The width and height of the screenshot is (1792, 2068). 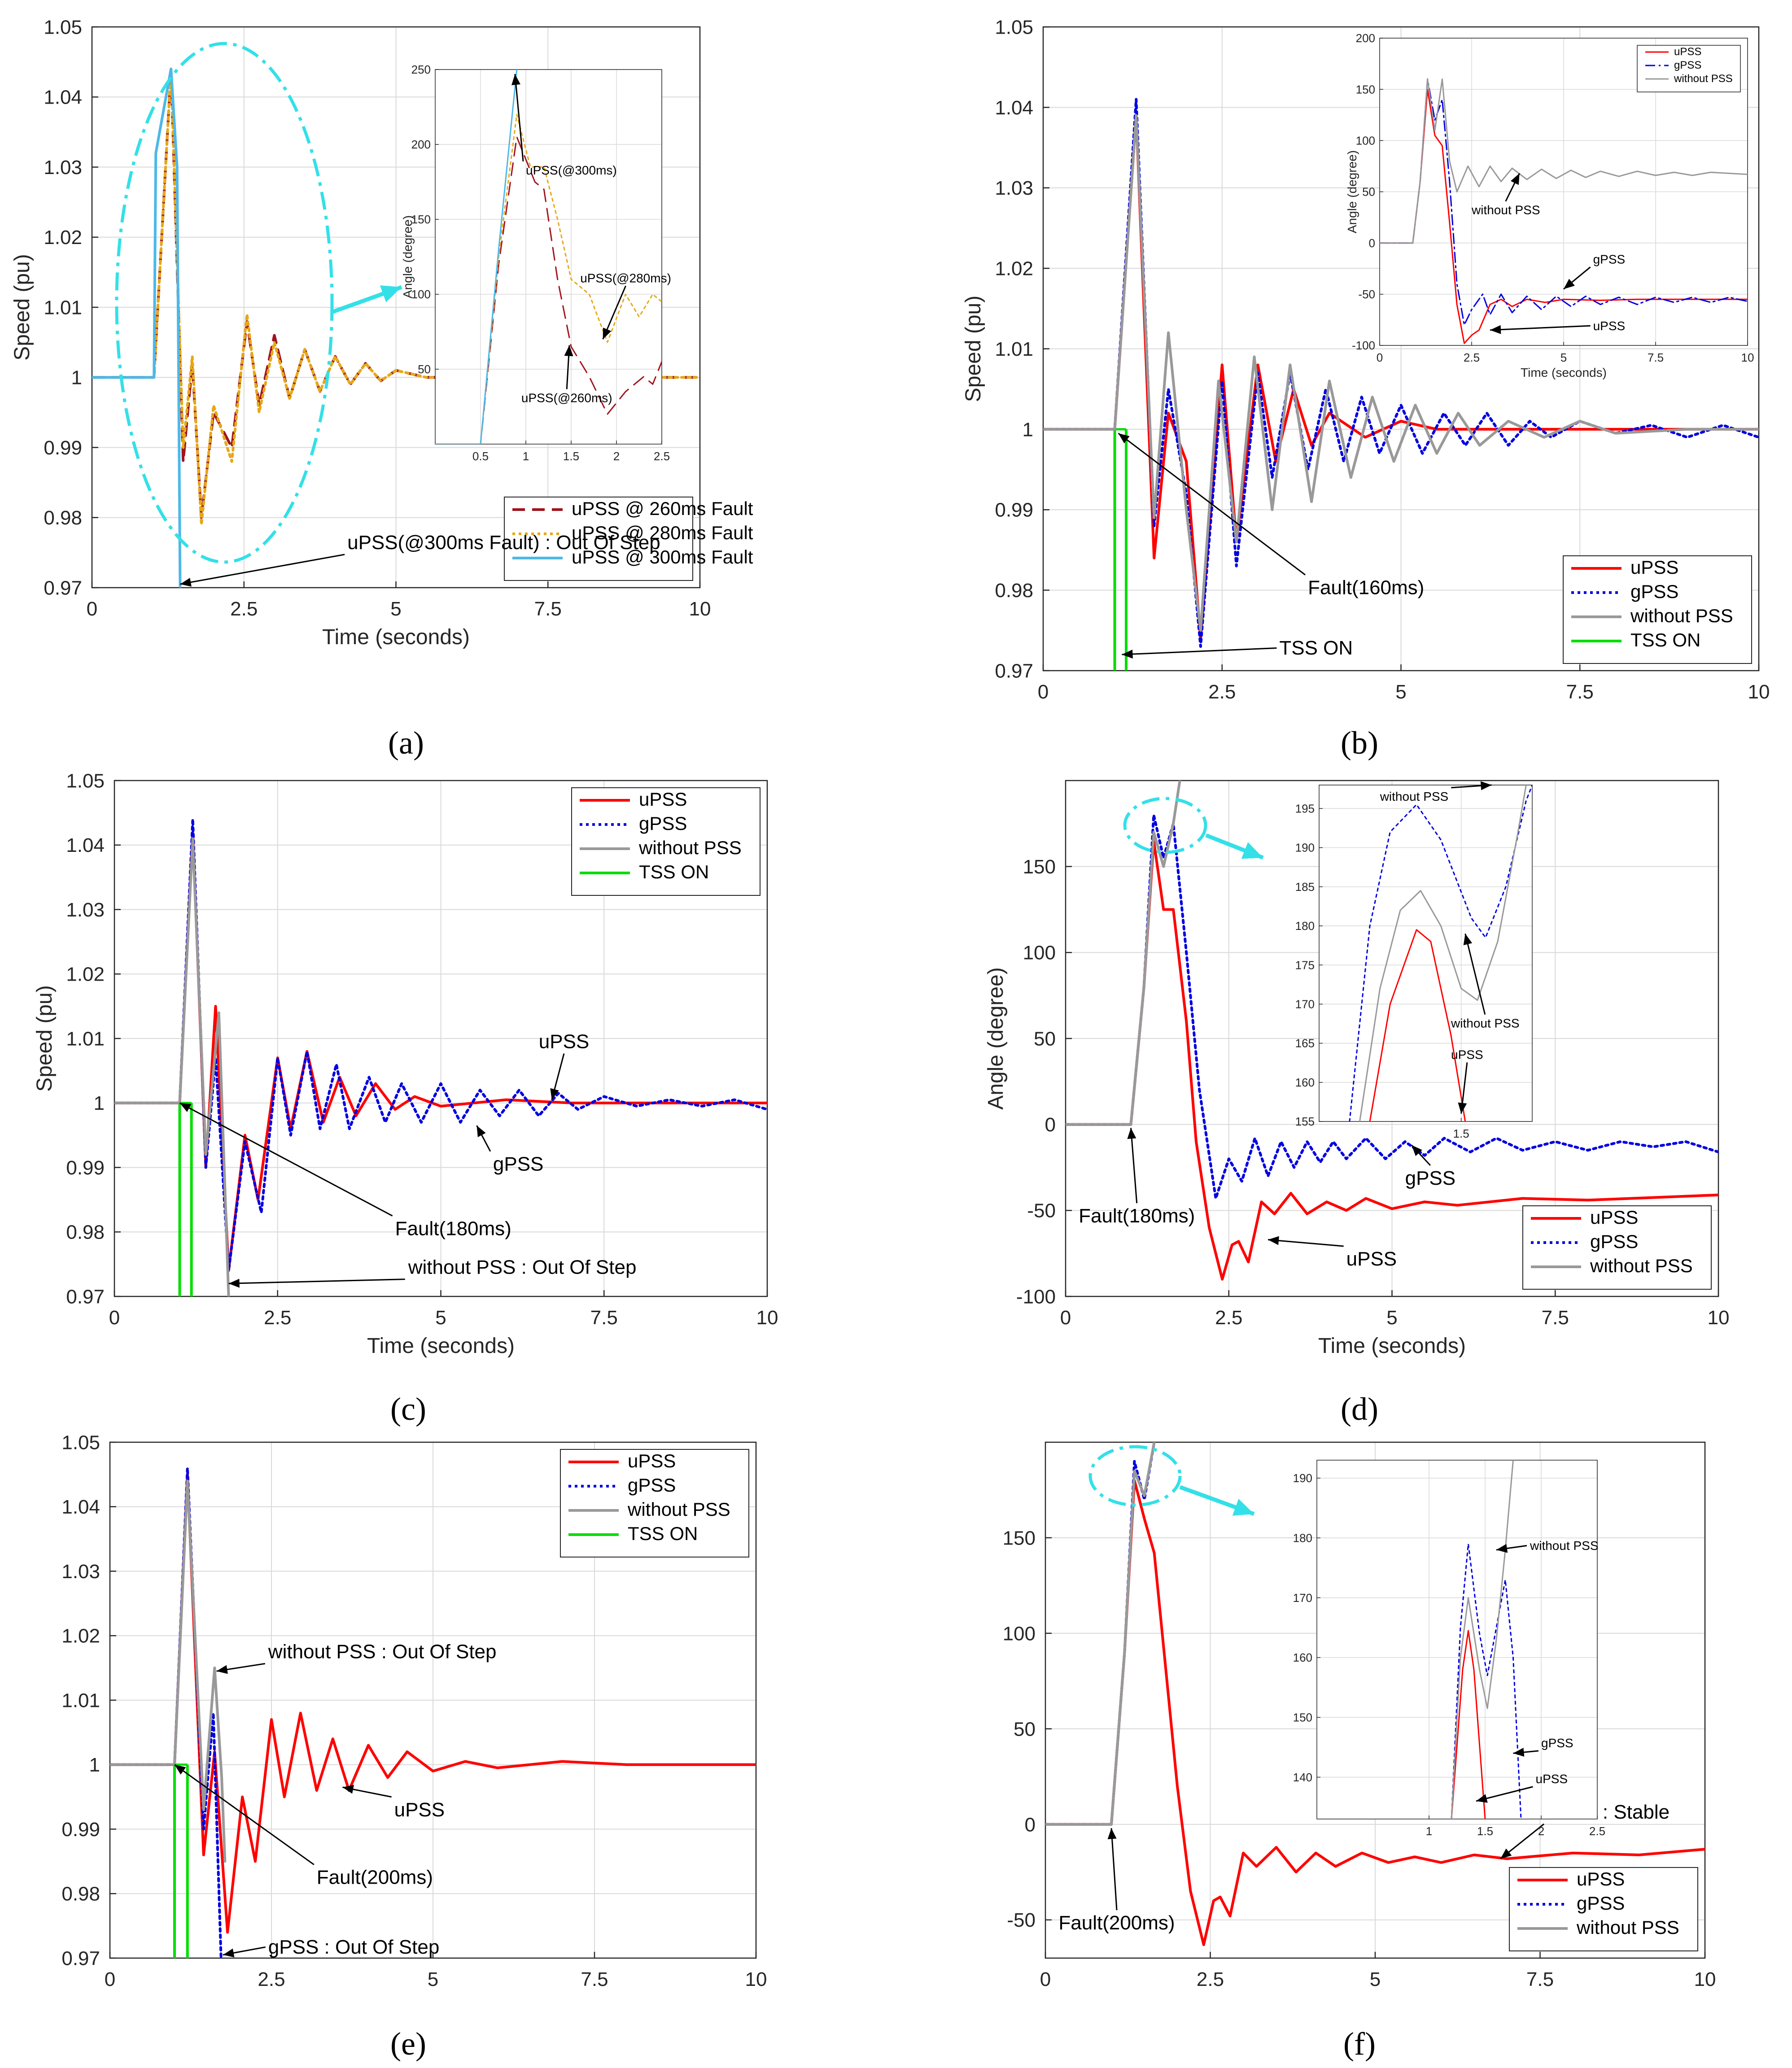 I want to click on chart-f-inset-x-tick-label-3: 2, so click(x=1541, y=1831).